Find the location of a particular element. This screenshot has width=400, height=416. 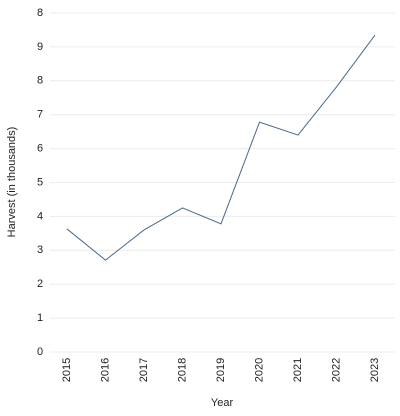

y-tick-label: 6 is located at coordinates (40, 149).